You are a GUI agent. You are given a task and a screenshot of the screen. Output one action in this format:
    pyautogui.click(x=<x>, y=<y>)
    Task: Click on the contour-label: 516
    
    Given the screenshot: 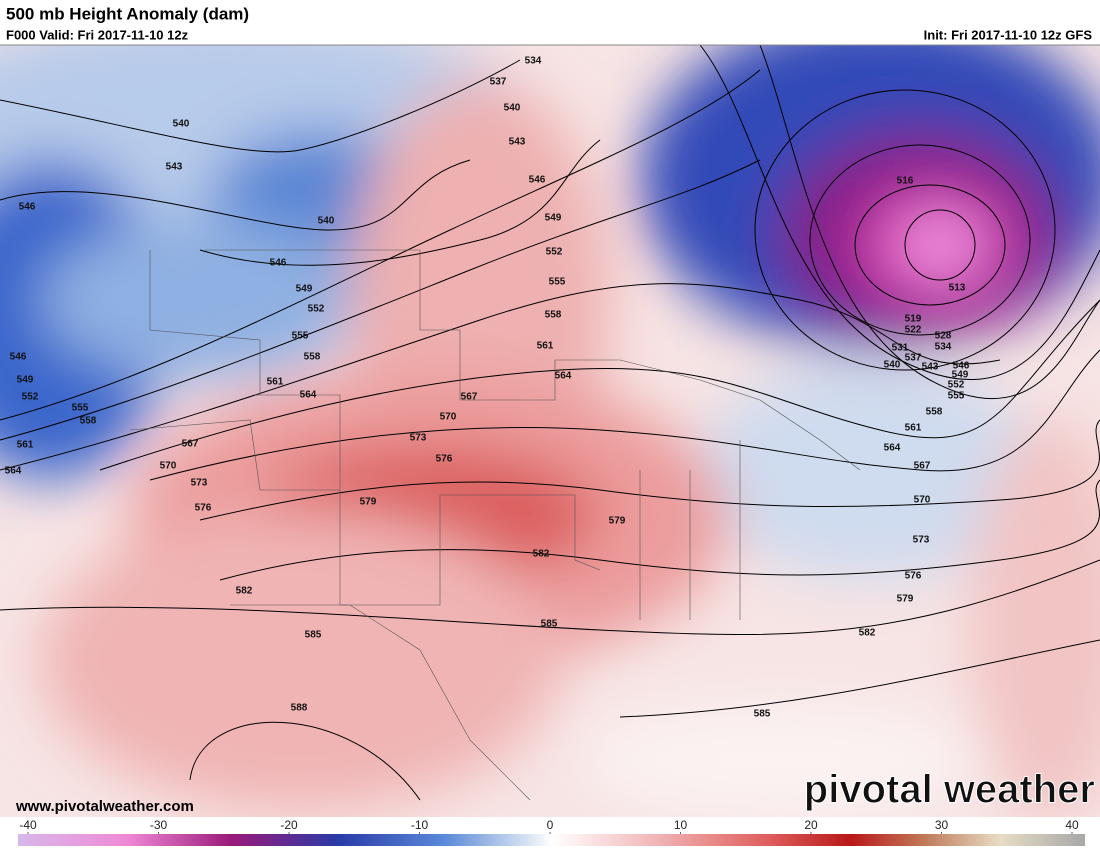 What is the action you would take?
    pyautogui.click(x=905, y=181)
    